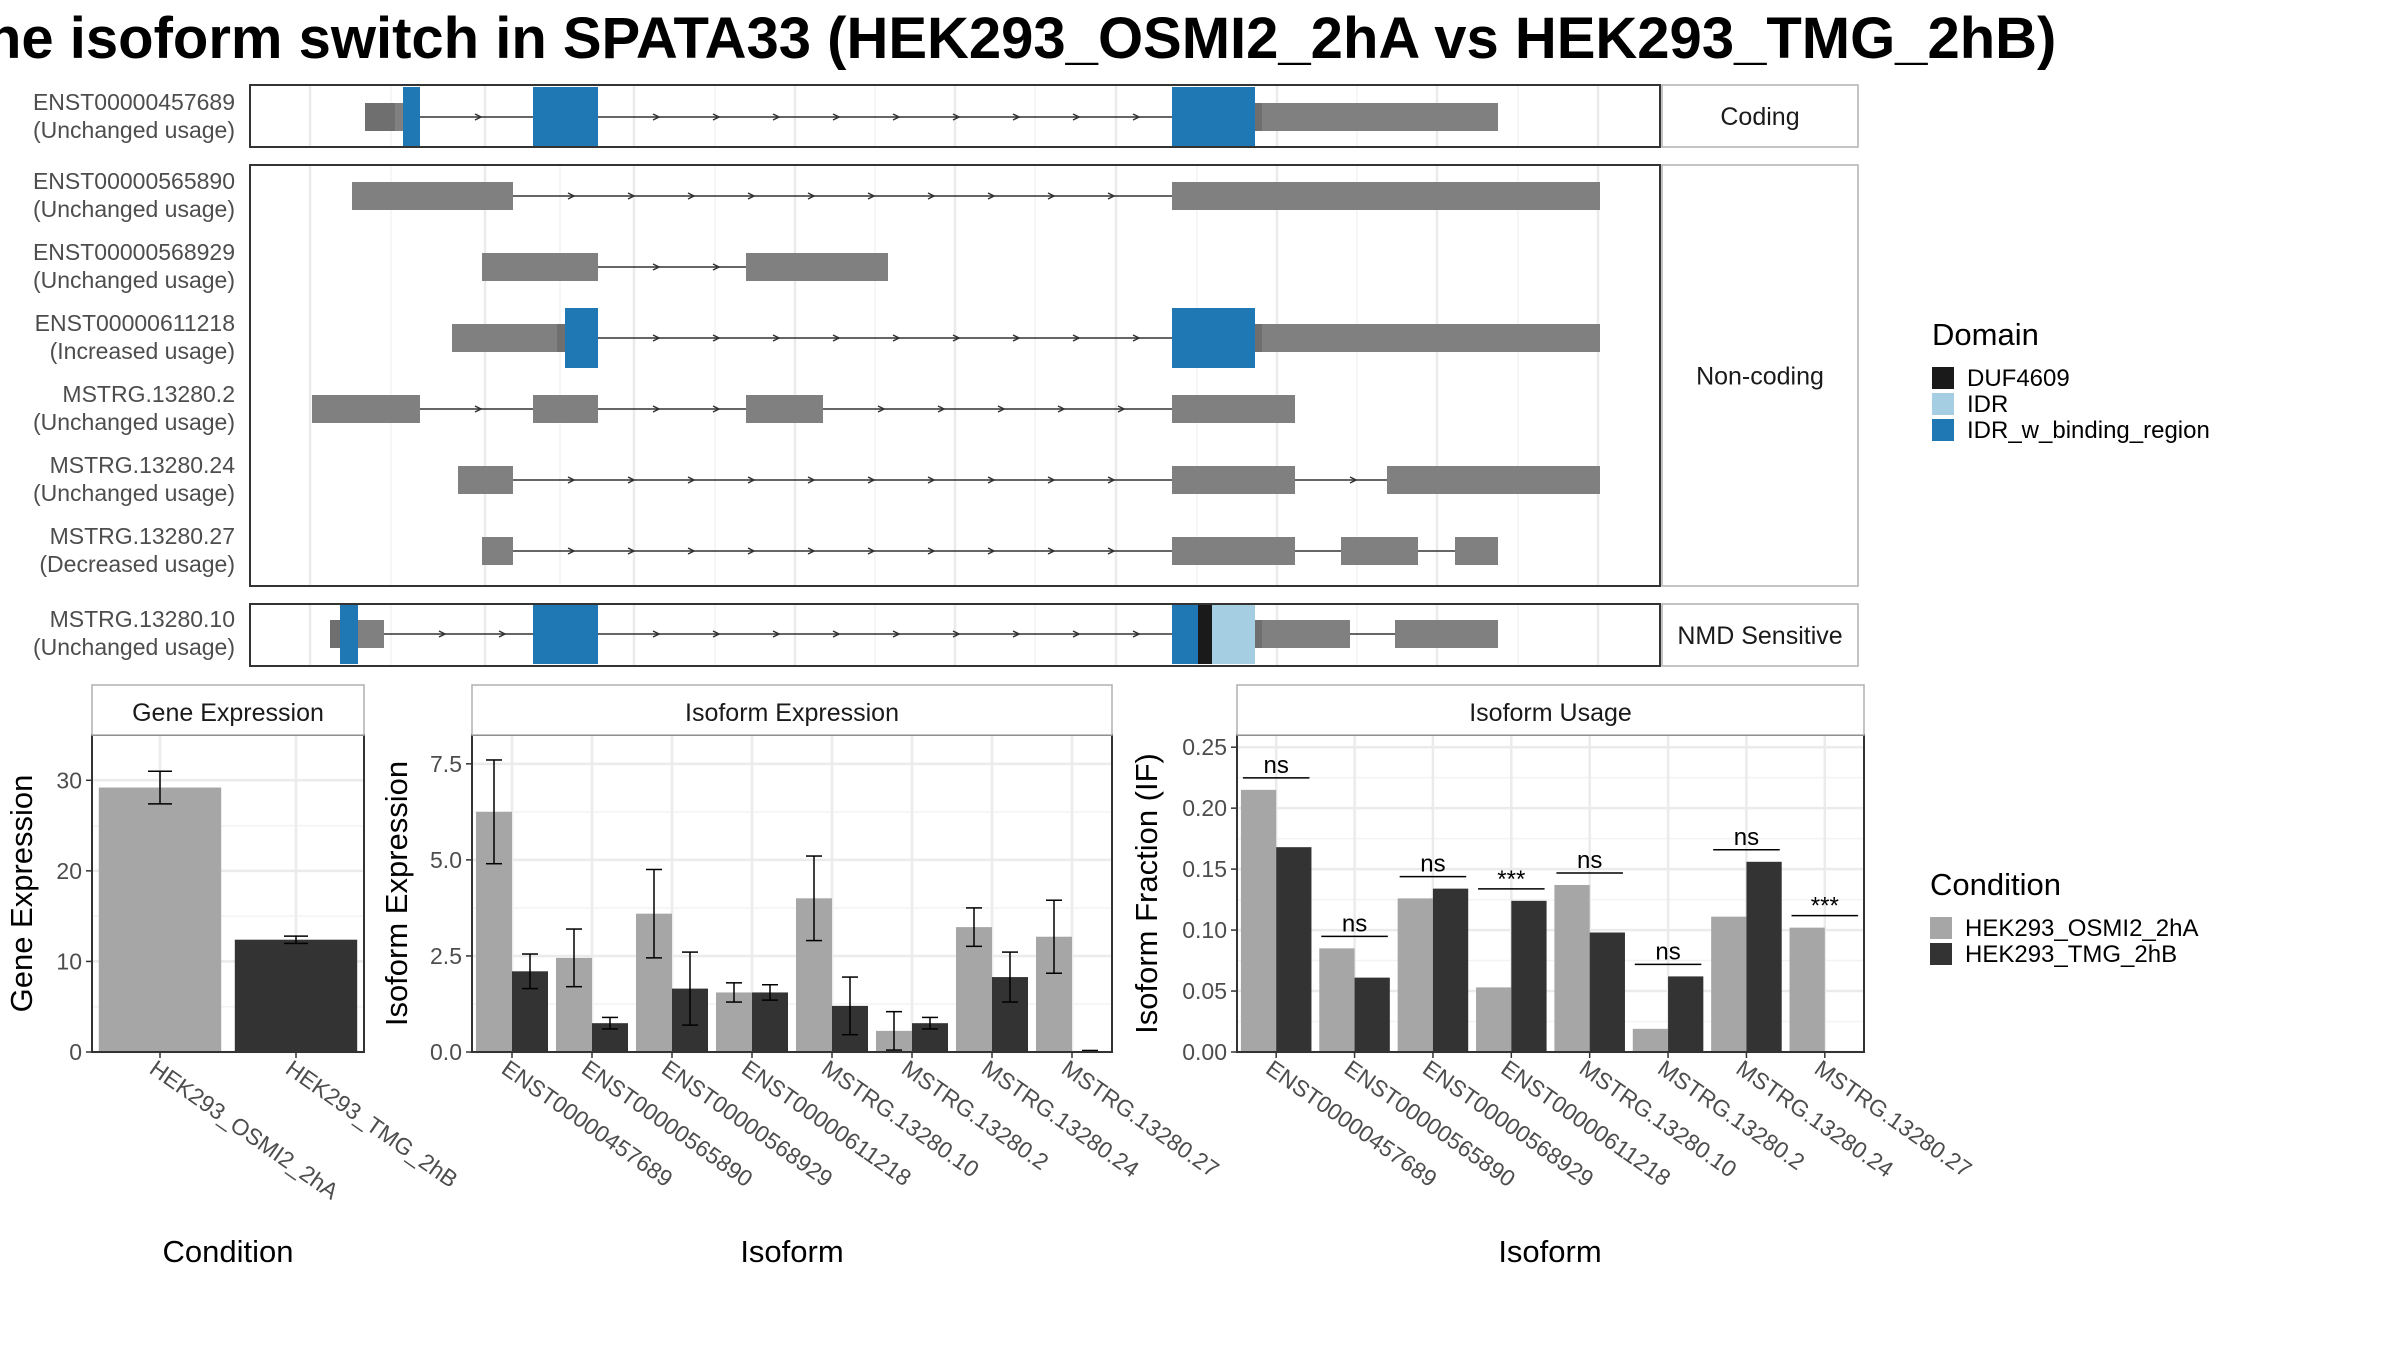 Image resolution: width=2400 pixels, height=1350 pixels. I want to click on group-label: NMD Sensitive, so click(1759, 636).